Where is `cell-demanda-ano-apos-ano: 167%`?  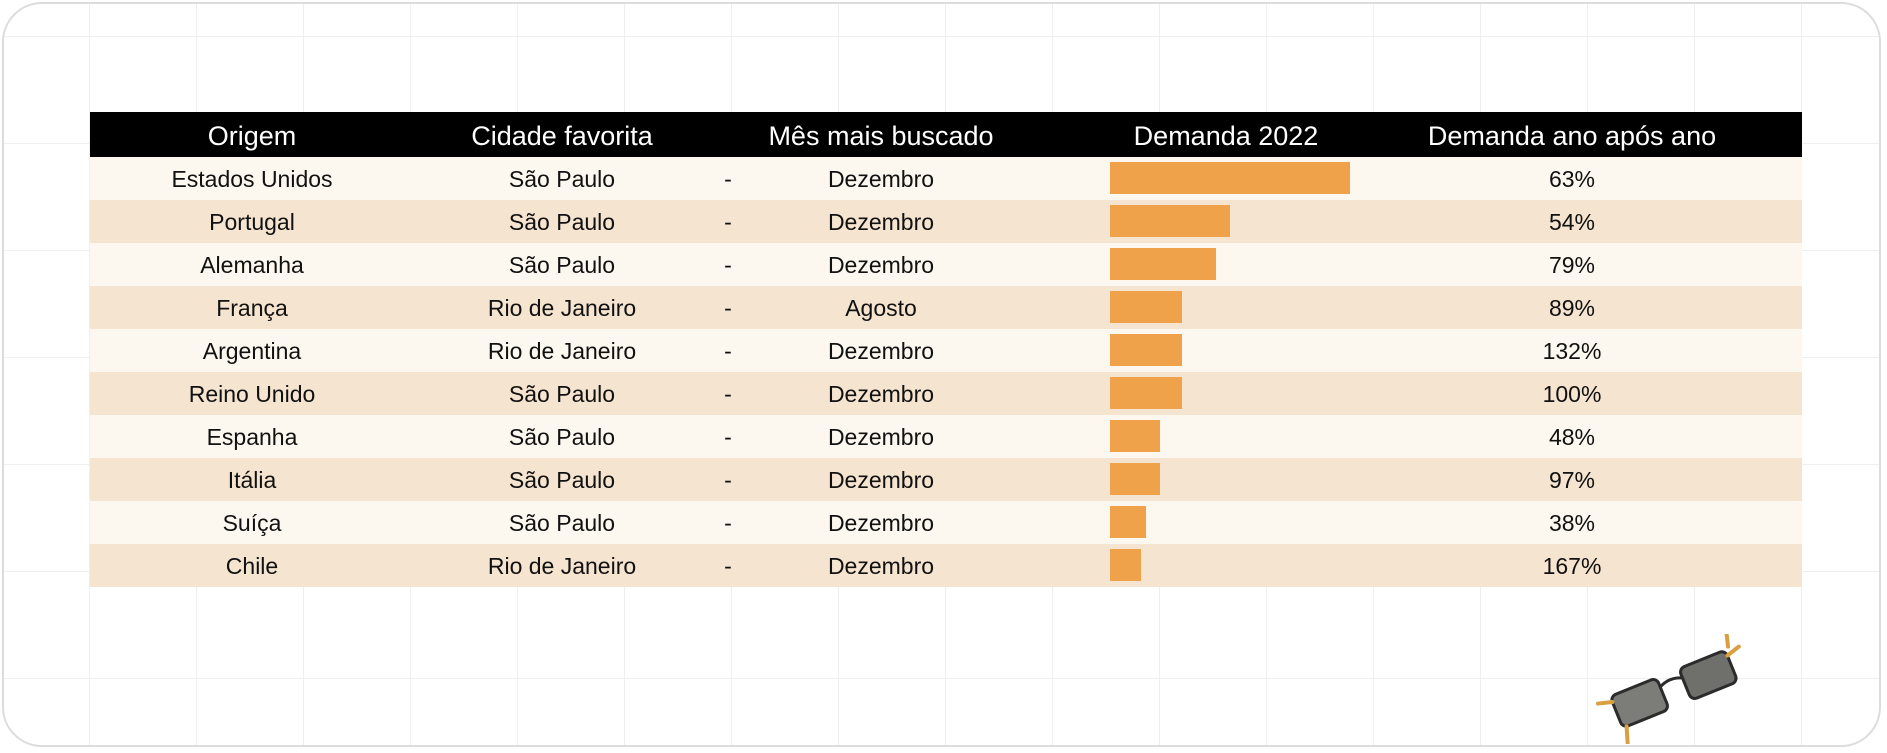 cell-demanda-ano-apos-ano: 167% is located at coordinates (1572, 566).